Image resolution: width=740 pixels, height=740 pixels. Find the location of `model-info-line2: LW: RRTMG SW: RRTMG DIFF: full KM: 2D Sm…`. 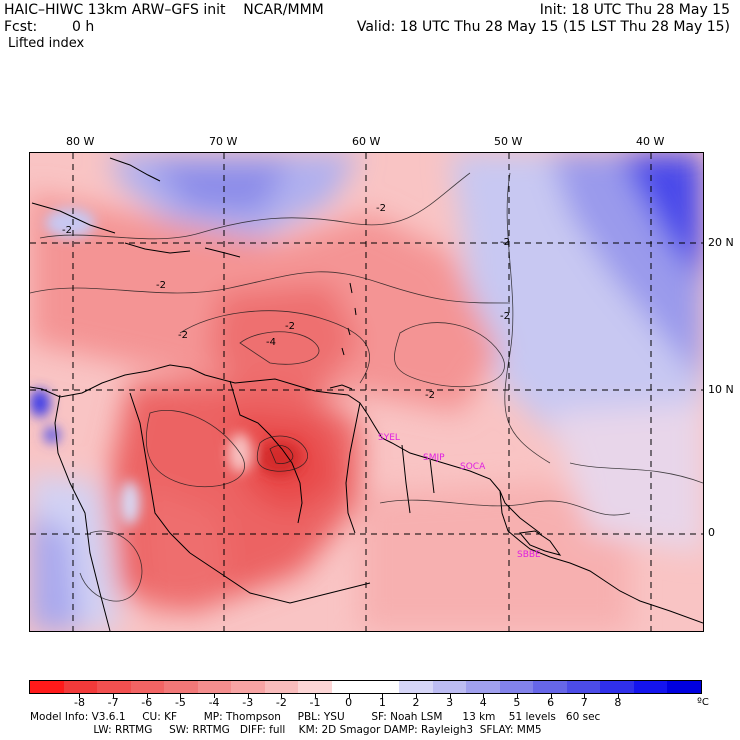

model-info-line2: LW: RRTMG SW: RRTMG DIFF: full KM: 2D Sm… is located at coordinates (286, 730).